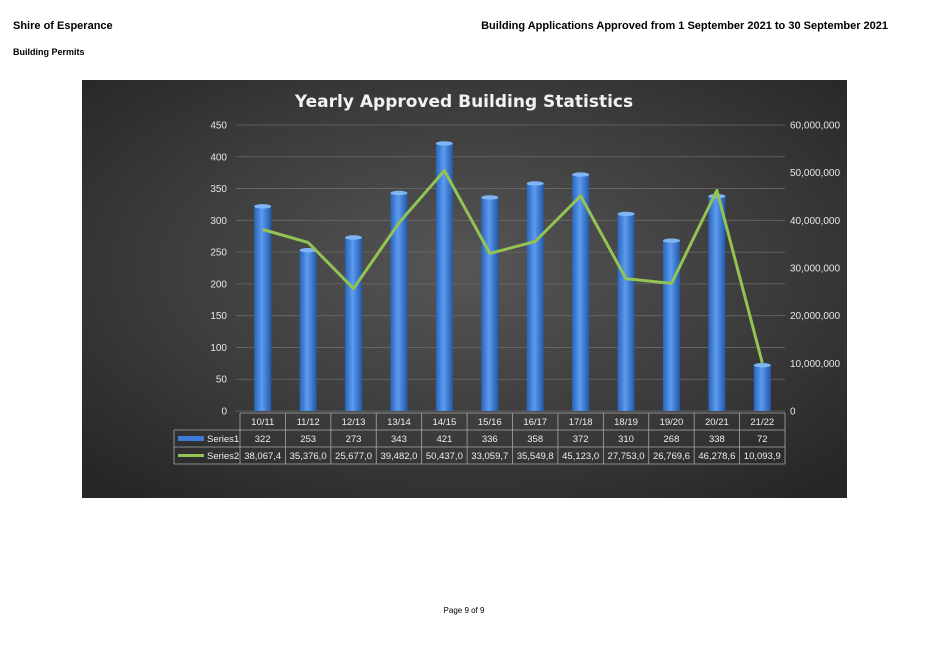 The width and height of the screenshot is (928, 656). Describe the element at coordinates (218, 348) in the screenshot. I see `left-axis-tick-label: 100` at that location.